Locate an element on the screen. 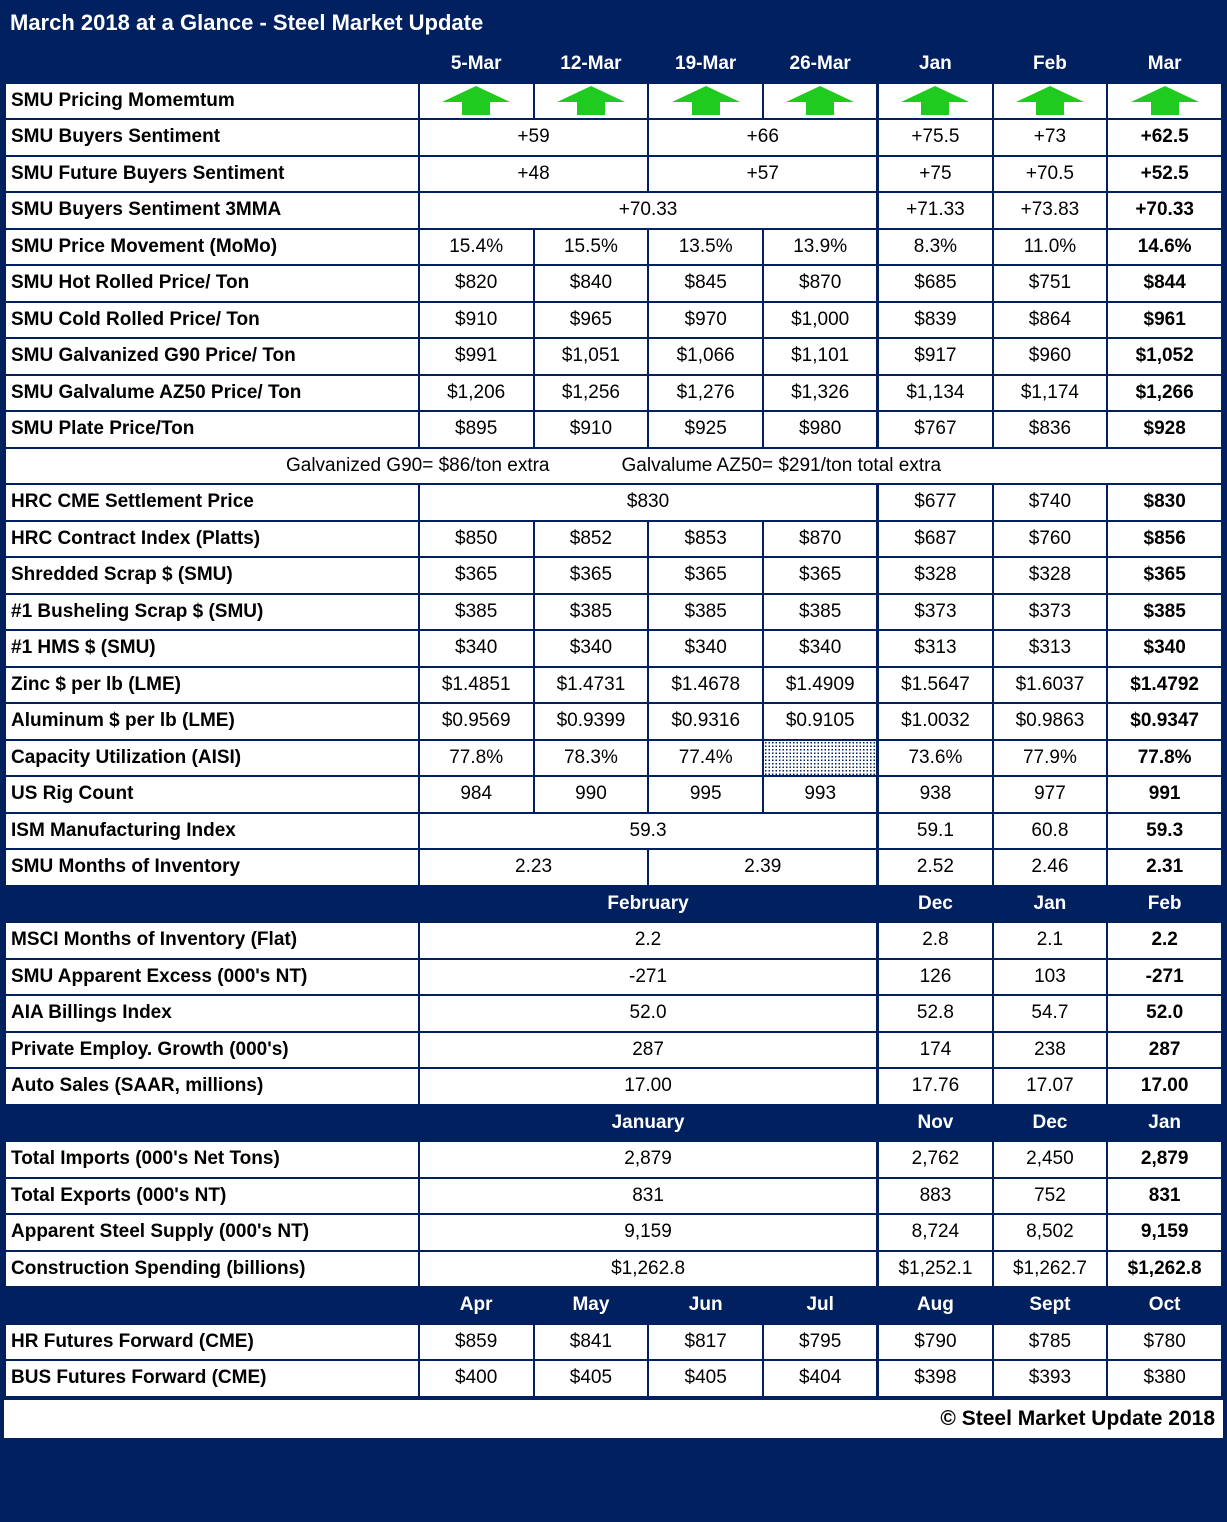 This screenshot has width=1227, height=1522. value-cell: $1.4792 is located at coordinates (1164, 684).